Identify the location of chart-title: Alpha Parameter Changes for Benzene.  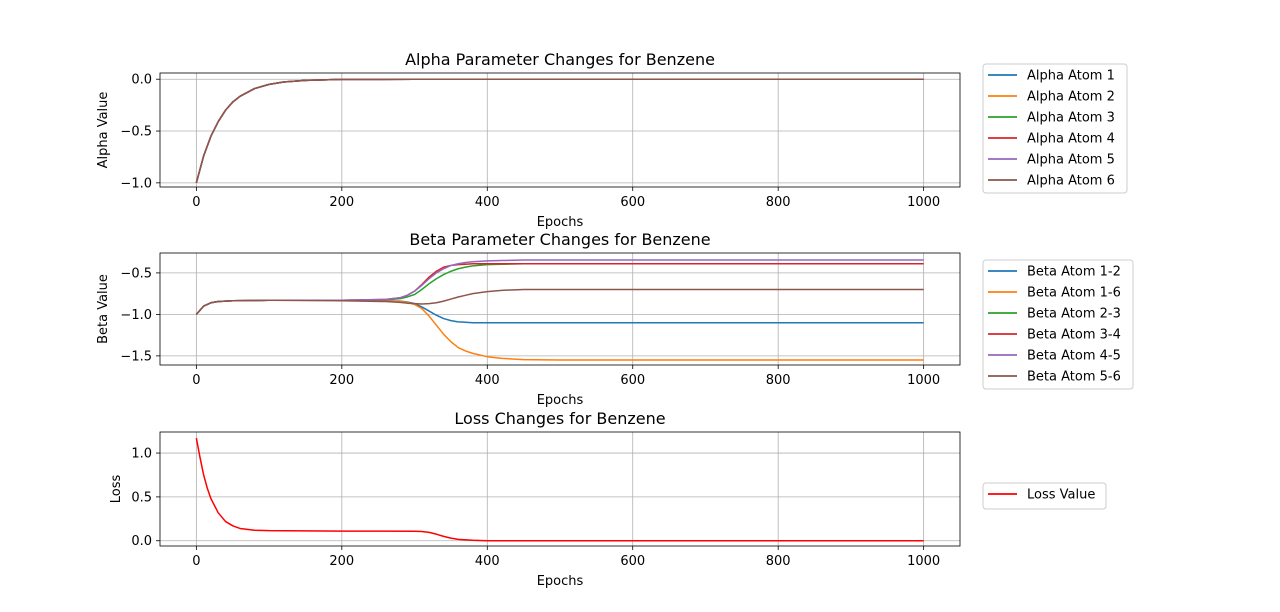
(560, 59).